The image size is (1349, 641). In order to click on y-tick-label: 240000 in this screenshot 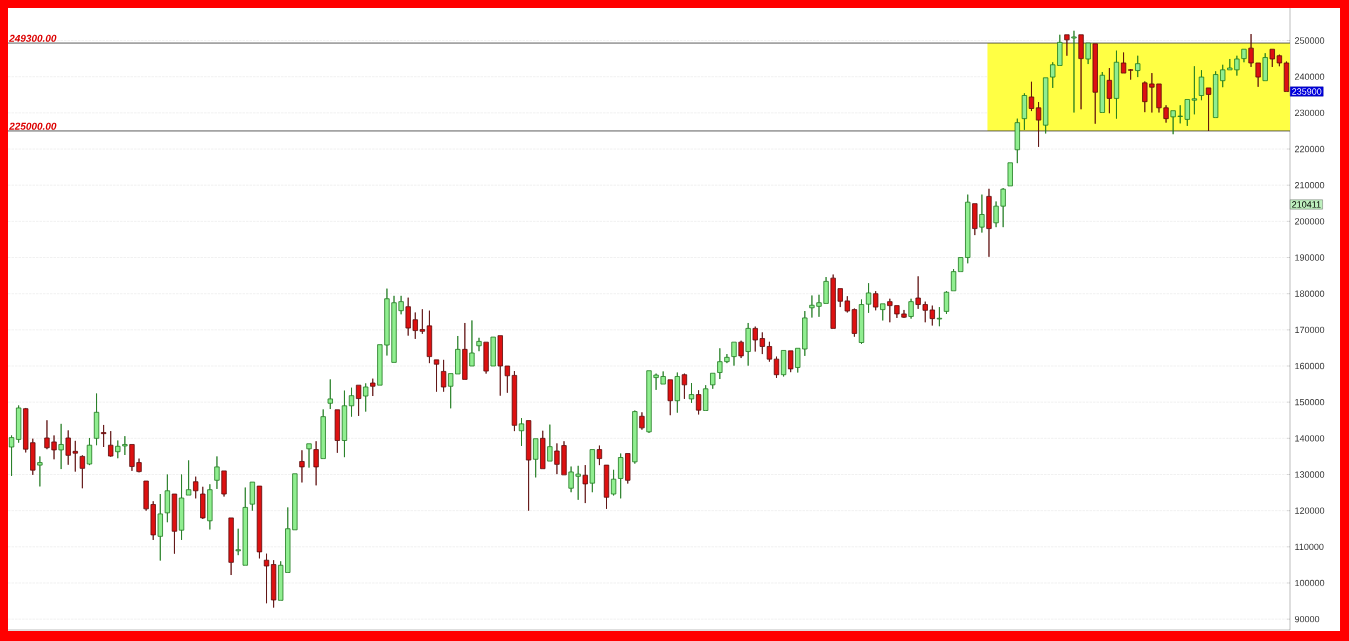, I will do `click(1309, 76)`.